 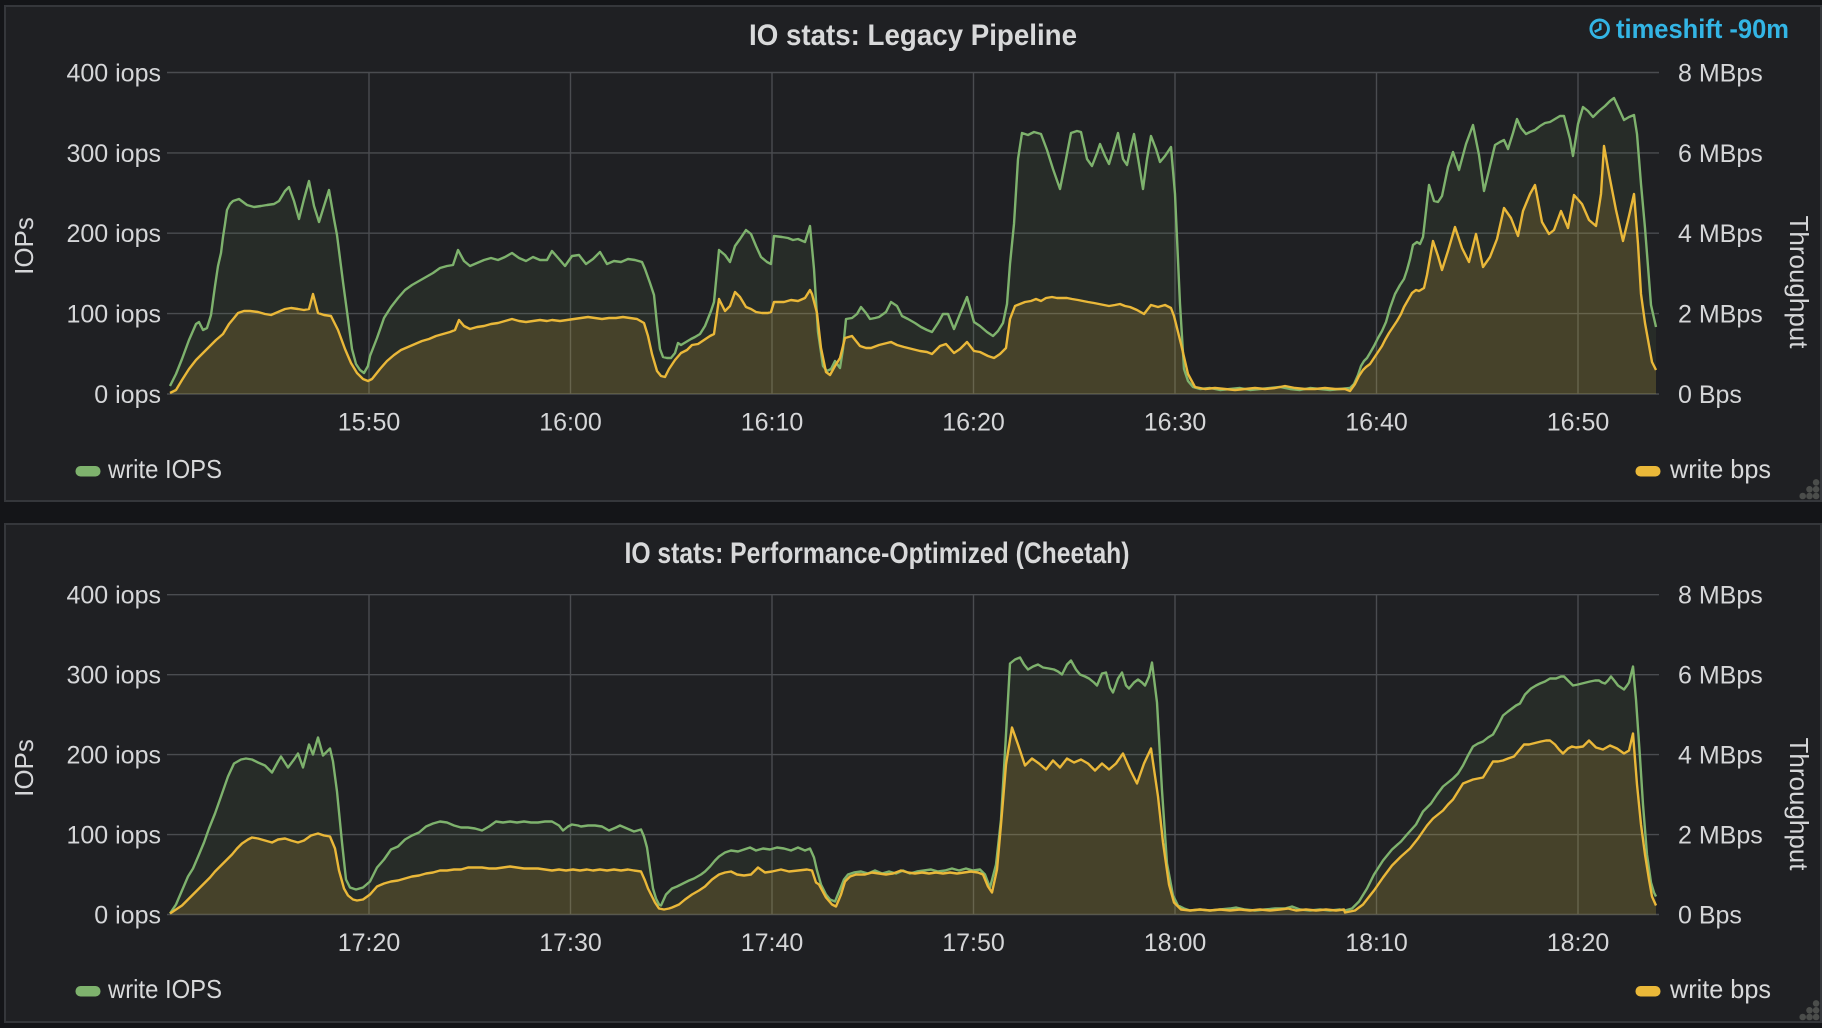 What do you see at coordinates (1702, 29) in the screenshot?
I see `svg-text: timeshift -90m` at bounding box center [1702, 29].